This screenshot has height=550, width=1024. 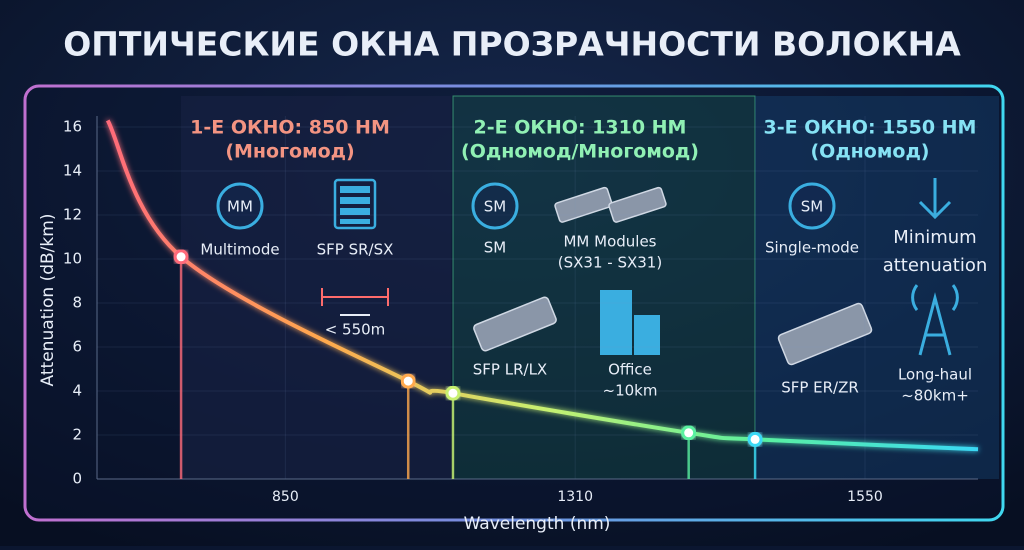 I want to click on window-mode: (Одномод/Многомод), so click(x=580, y=152).